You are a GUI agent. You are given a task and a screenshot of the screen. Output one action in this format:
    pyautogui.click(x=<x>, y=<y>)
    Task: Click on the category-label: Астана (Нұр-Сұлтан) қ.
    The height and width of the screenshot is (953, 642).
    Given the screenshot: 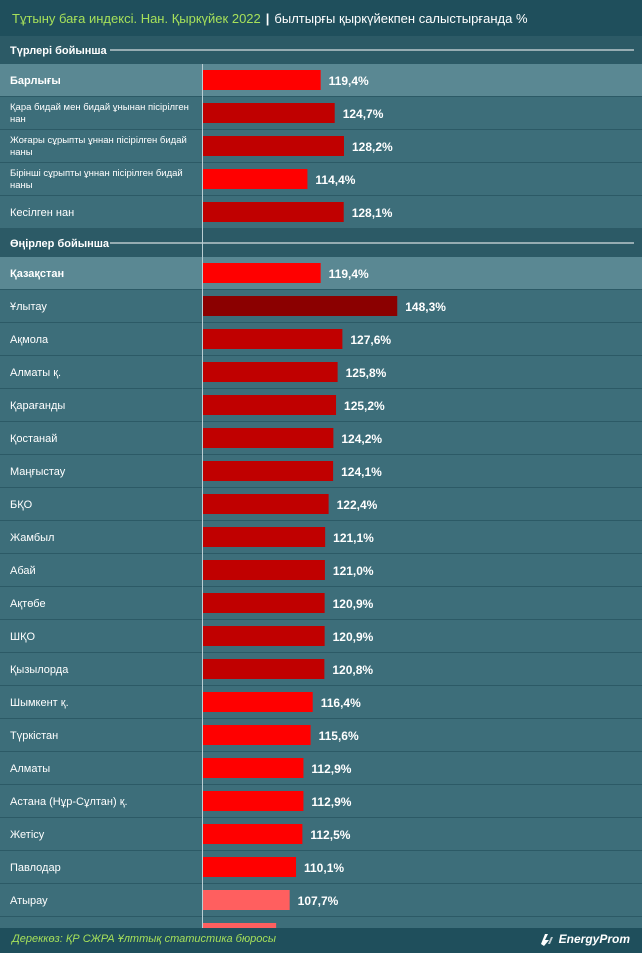 What is the action you would take?
    pyautogui.click(x=69, y=802)
    